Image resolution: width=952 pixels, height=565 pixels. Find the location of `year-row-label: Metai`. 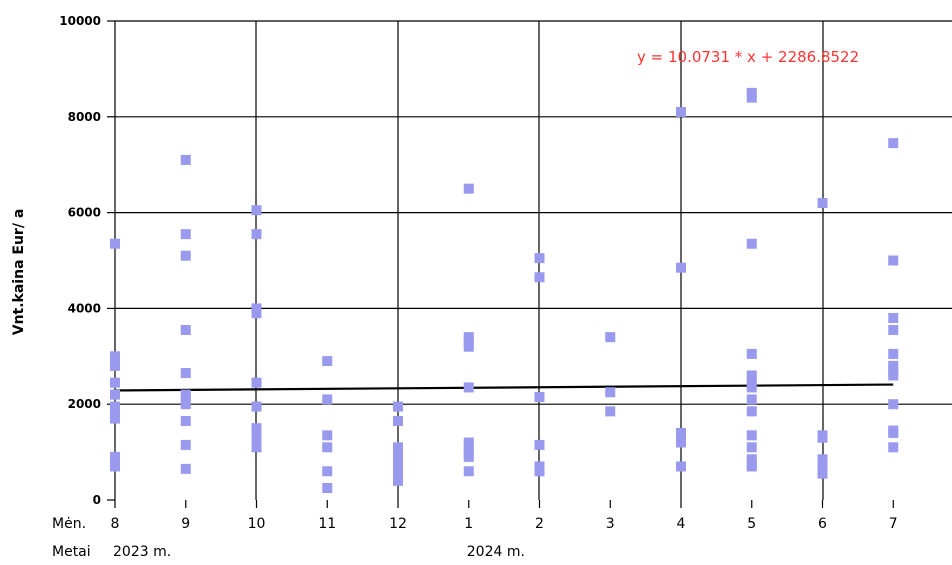

year-row-label: Metai is located at coordinates (71, 552).